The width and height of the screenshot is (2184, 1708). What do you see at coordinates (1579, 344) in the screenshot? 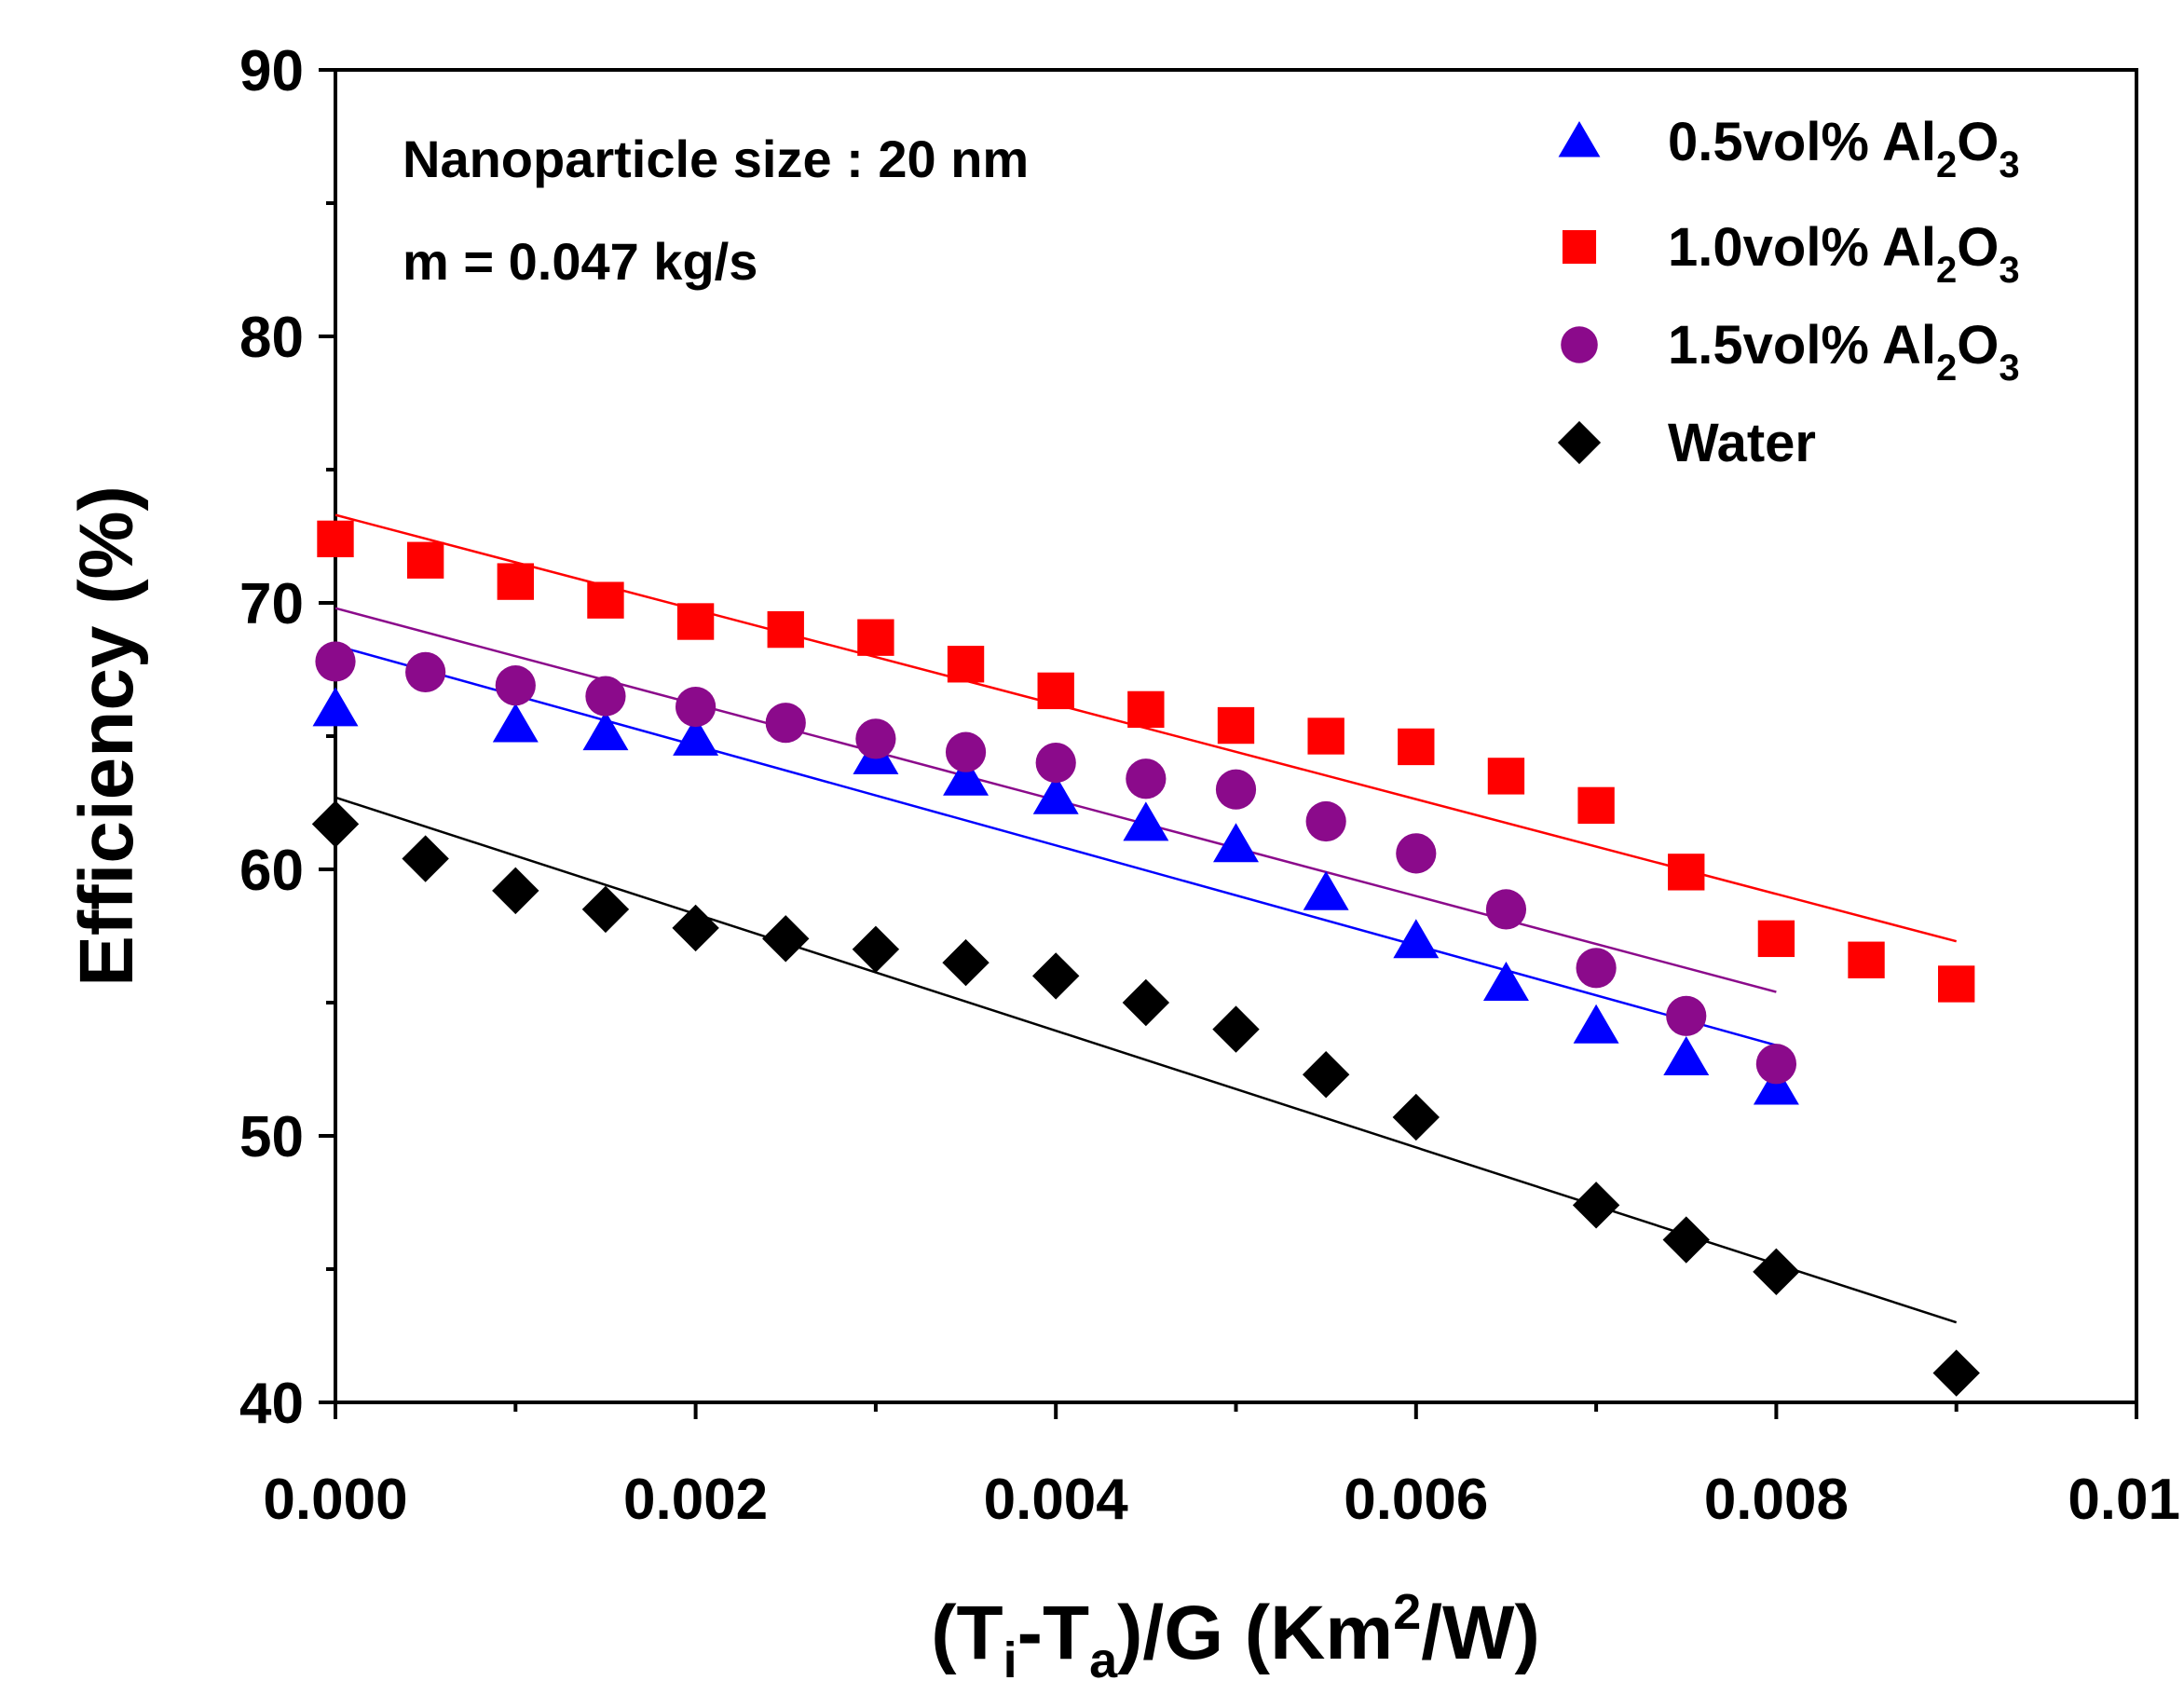
I see `legend-marker-circle` at bounding box center [1579, 344].